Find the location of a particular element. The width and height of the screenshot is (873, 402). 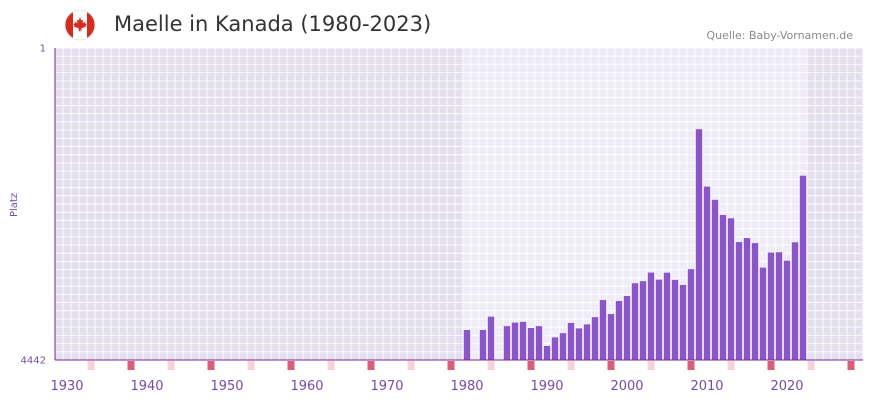

x-tick-label-1980: 1980 is located at coordinates (466, 386).